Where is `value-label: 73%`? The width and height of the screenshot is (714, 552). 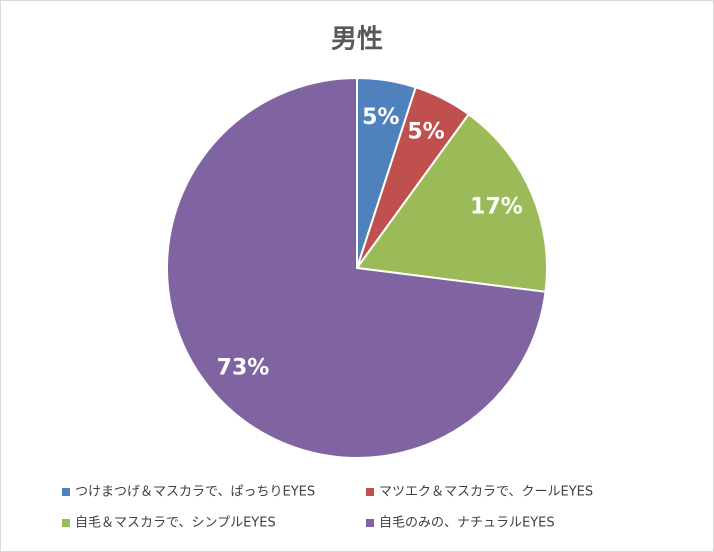
value-label: 73% is located at coordinates (243, 368).